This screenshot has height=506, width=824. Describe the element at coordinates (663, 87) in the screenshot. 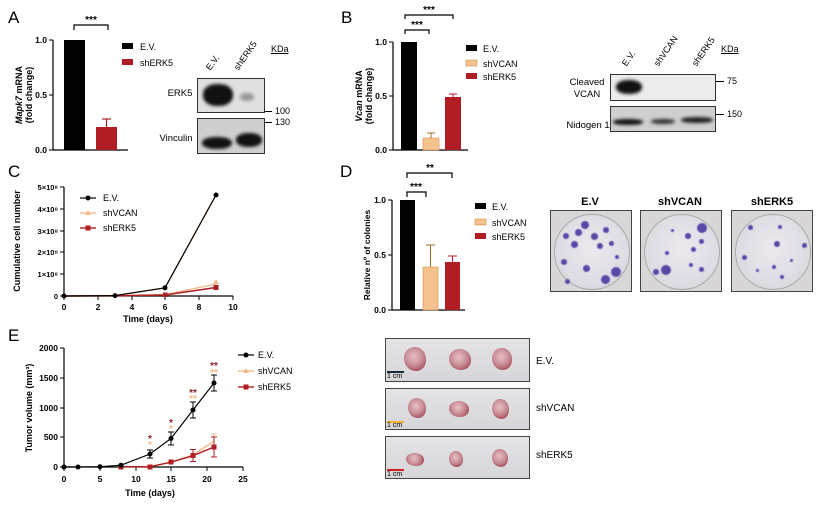

I see `western-blot-cleaved-vcan` at that location.